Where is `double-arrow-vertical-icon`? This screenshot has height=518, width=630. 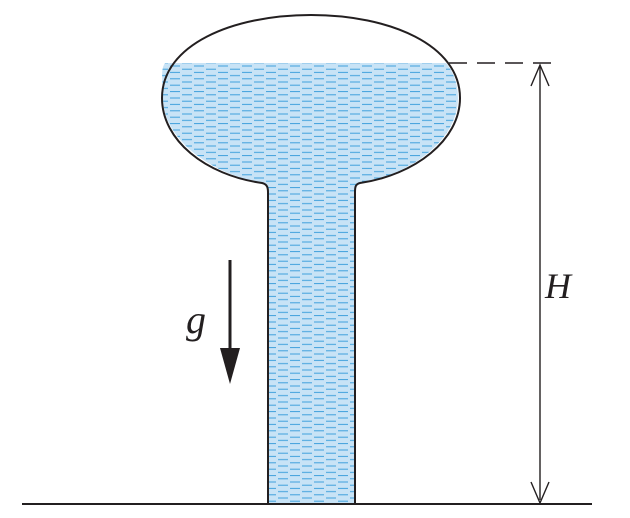
double-arrow-vertical-icon is located at coordinates (540, 284).